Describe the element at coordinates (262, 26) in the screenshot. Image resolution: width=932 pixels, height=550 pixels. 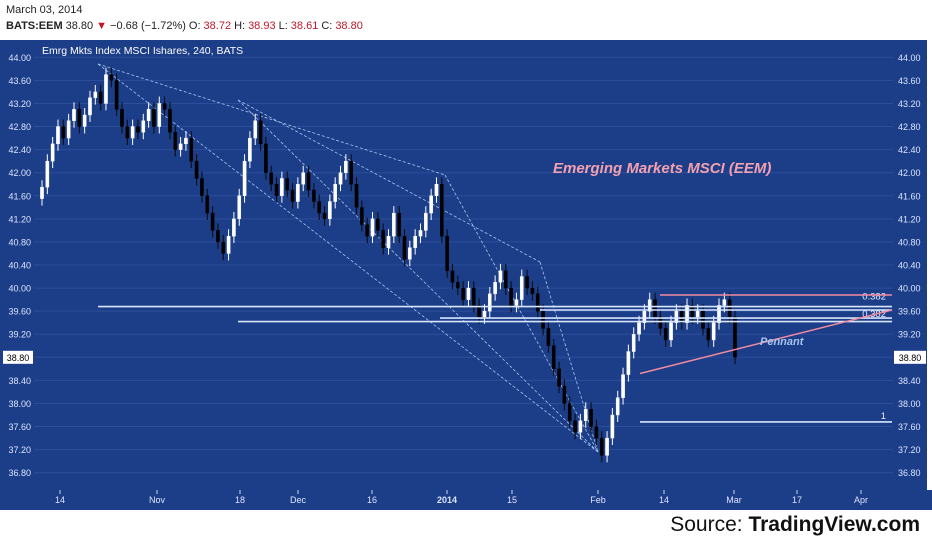
I see `high-value: 38.93` at that location.